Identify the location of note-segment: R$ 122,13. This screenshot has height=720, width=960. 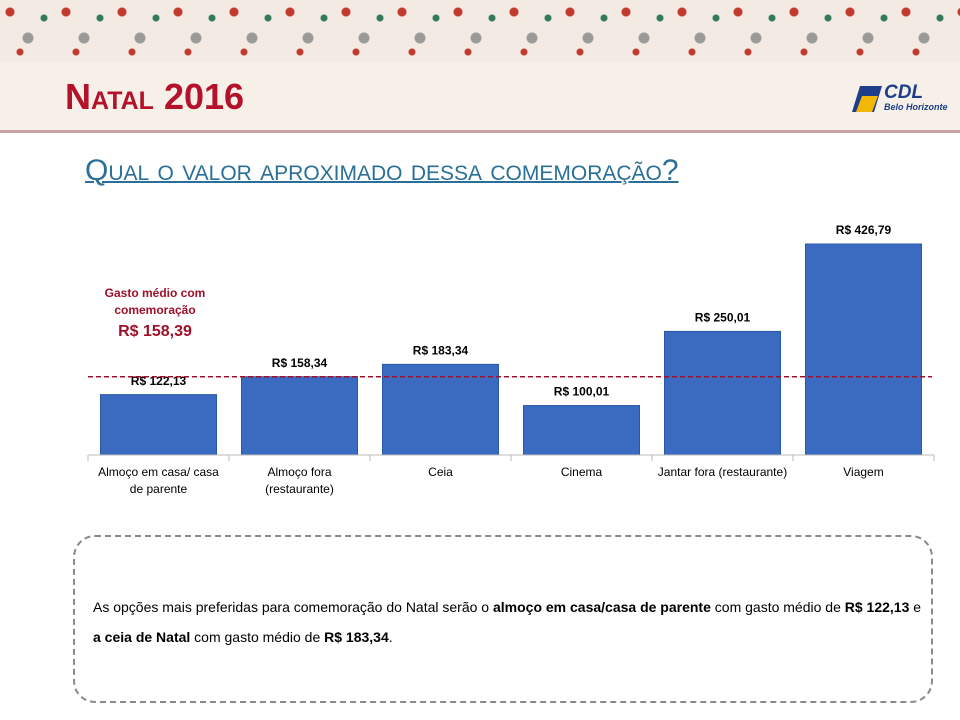
(877, 607).